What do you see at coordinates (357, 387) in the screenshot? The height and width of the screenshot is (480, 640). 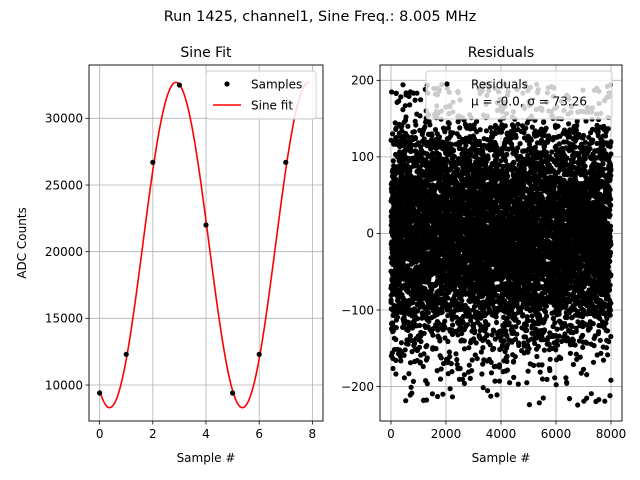 I see `residuals-y-tick-label: −200` at bounding box center [357, 387].